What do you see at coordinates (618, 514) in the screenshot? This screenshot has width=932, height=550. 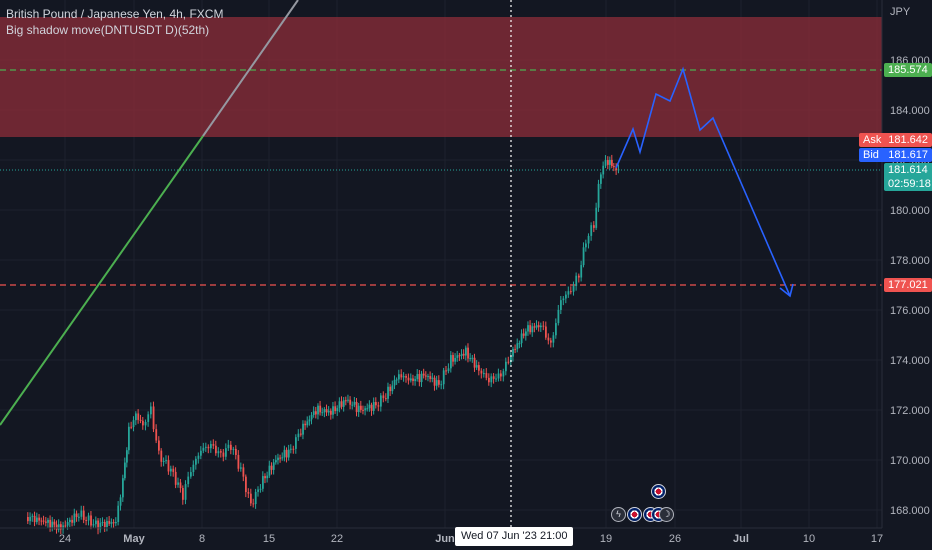 I see `lightning-event-icon: ϟ` at bounding box center [618, 514].